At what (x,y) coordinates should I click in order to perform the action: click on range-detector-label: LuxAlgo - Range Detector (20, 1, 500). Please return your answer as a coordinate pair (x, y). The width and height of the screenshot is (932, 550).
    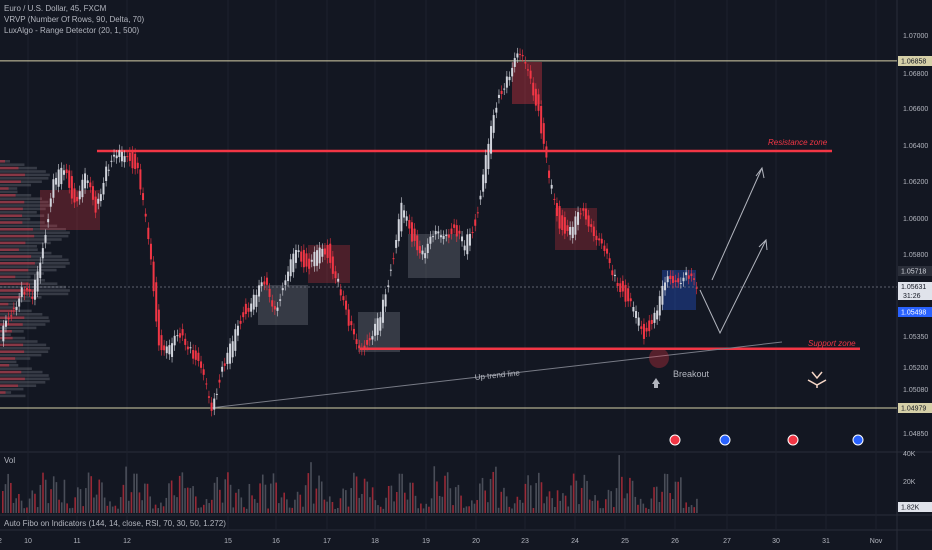
    Looking at the image, I should click on (72, 30).